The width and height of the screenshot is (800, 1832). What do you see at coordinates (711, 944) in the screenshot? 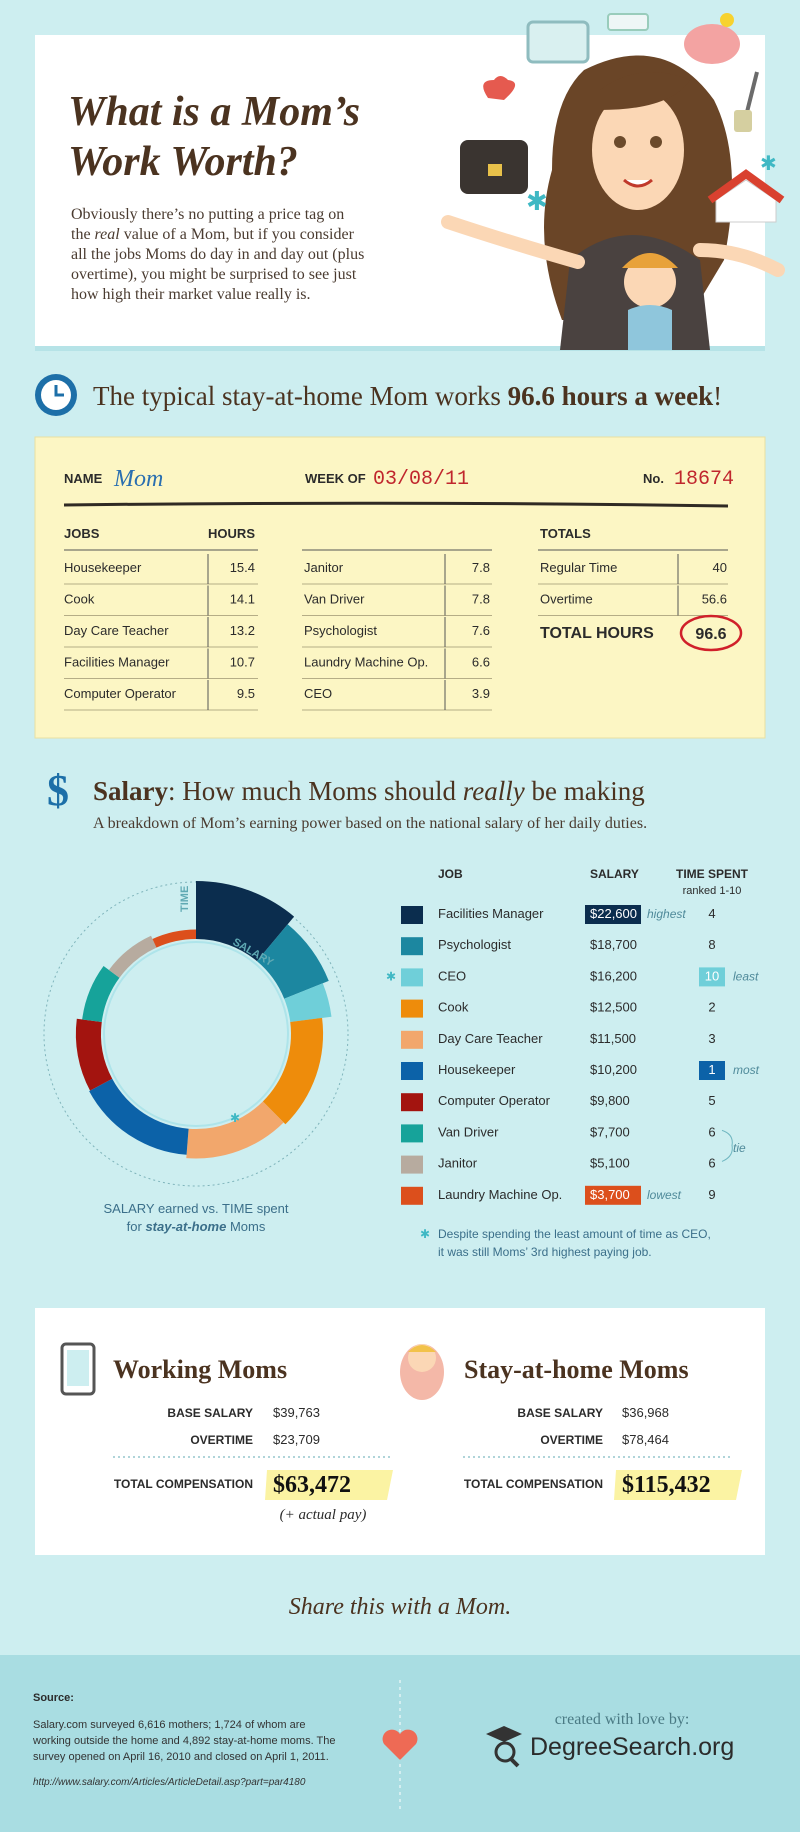
I see `rank-value: 8` at bounding box center [711, 944].